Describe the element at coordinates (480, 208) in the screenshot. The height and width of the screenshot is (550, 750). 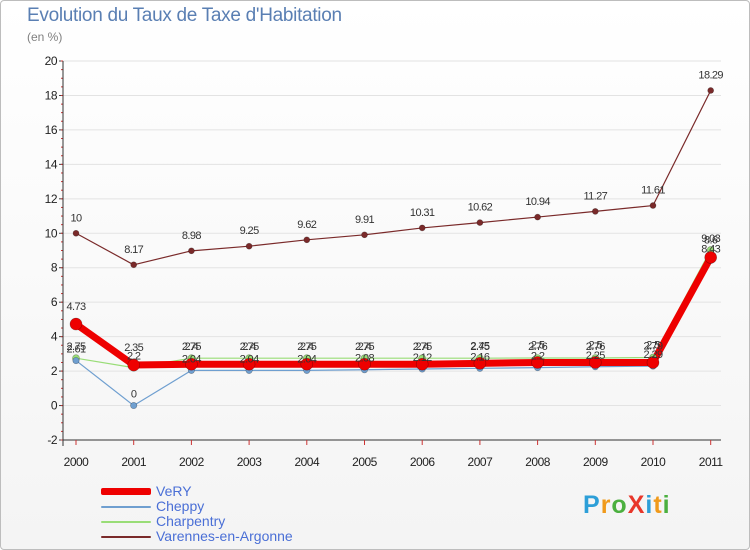
I see `data-label-varennes-en-argonne: 10.62` at that location.